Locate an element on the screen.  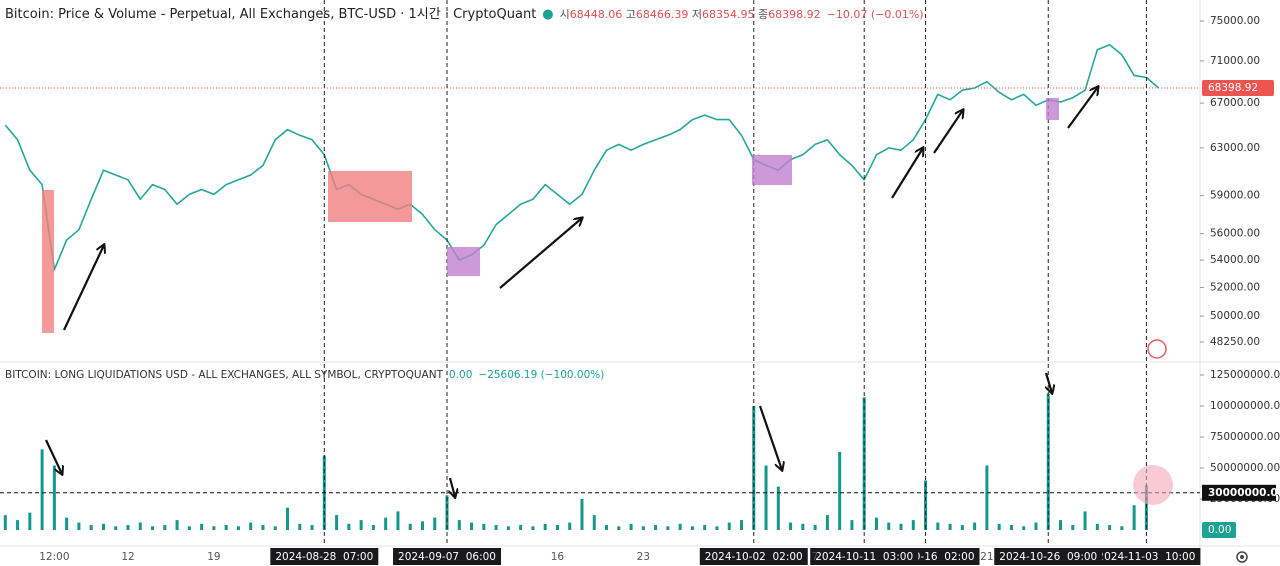
ohlc-label: 저 is located at coordinates (697, 14).